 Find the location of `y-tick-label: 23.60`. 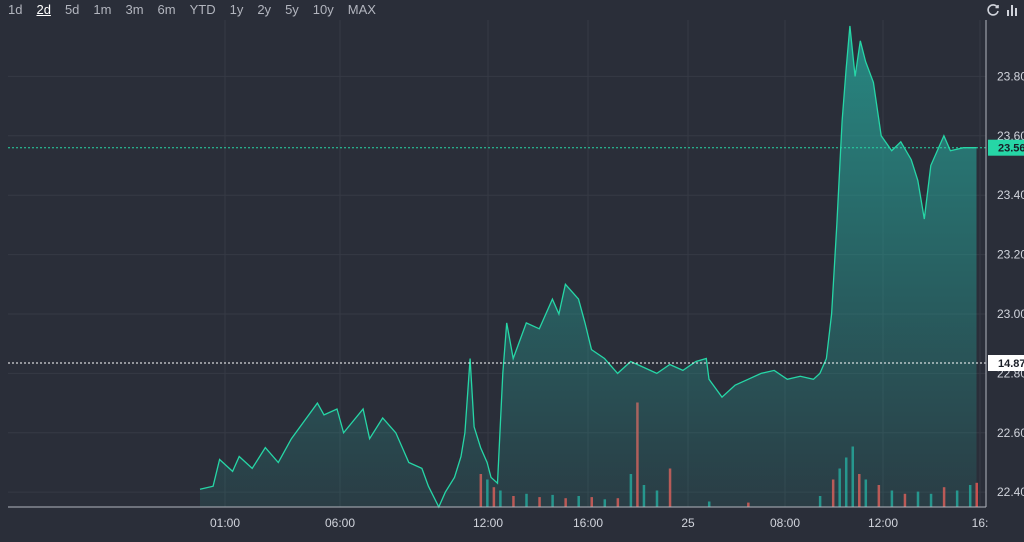

y-tick-label: 23.60 is located at coordinates (1010, 136).